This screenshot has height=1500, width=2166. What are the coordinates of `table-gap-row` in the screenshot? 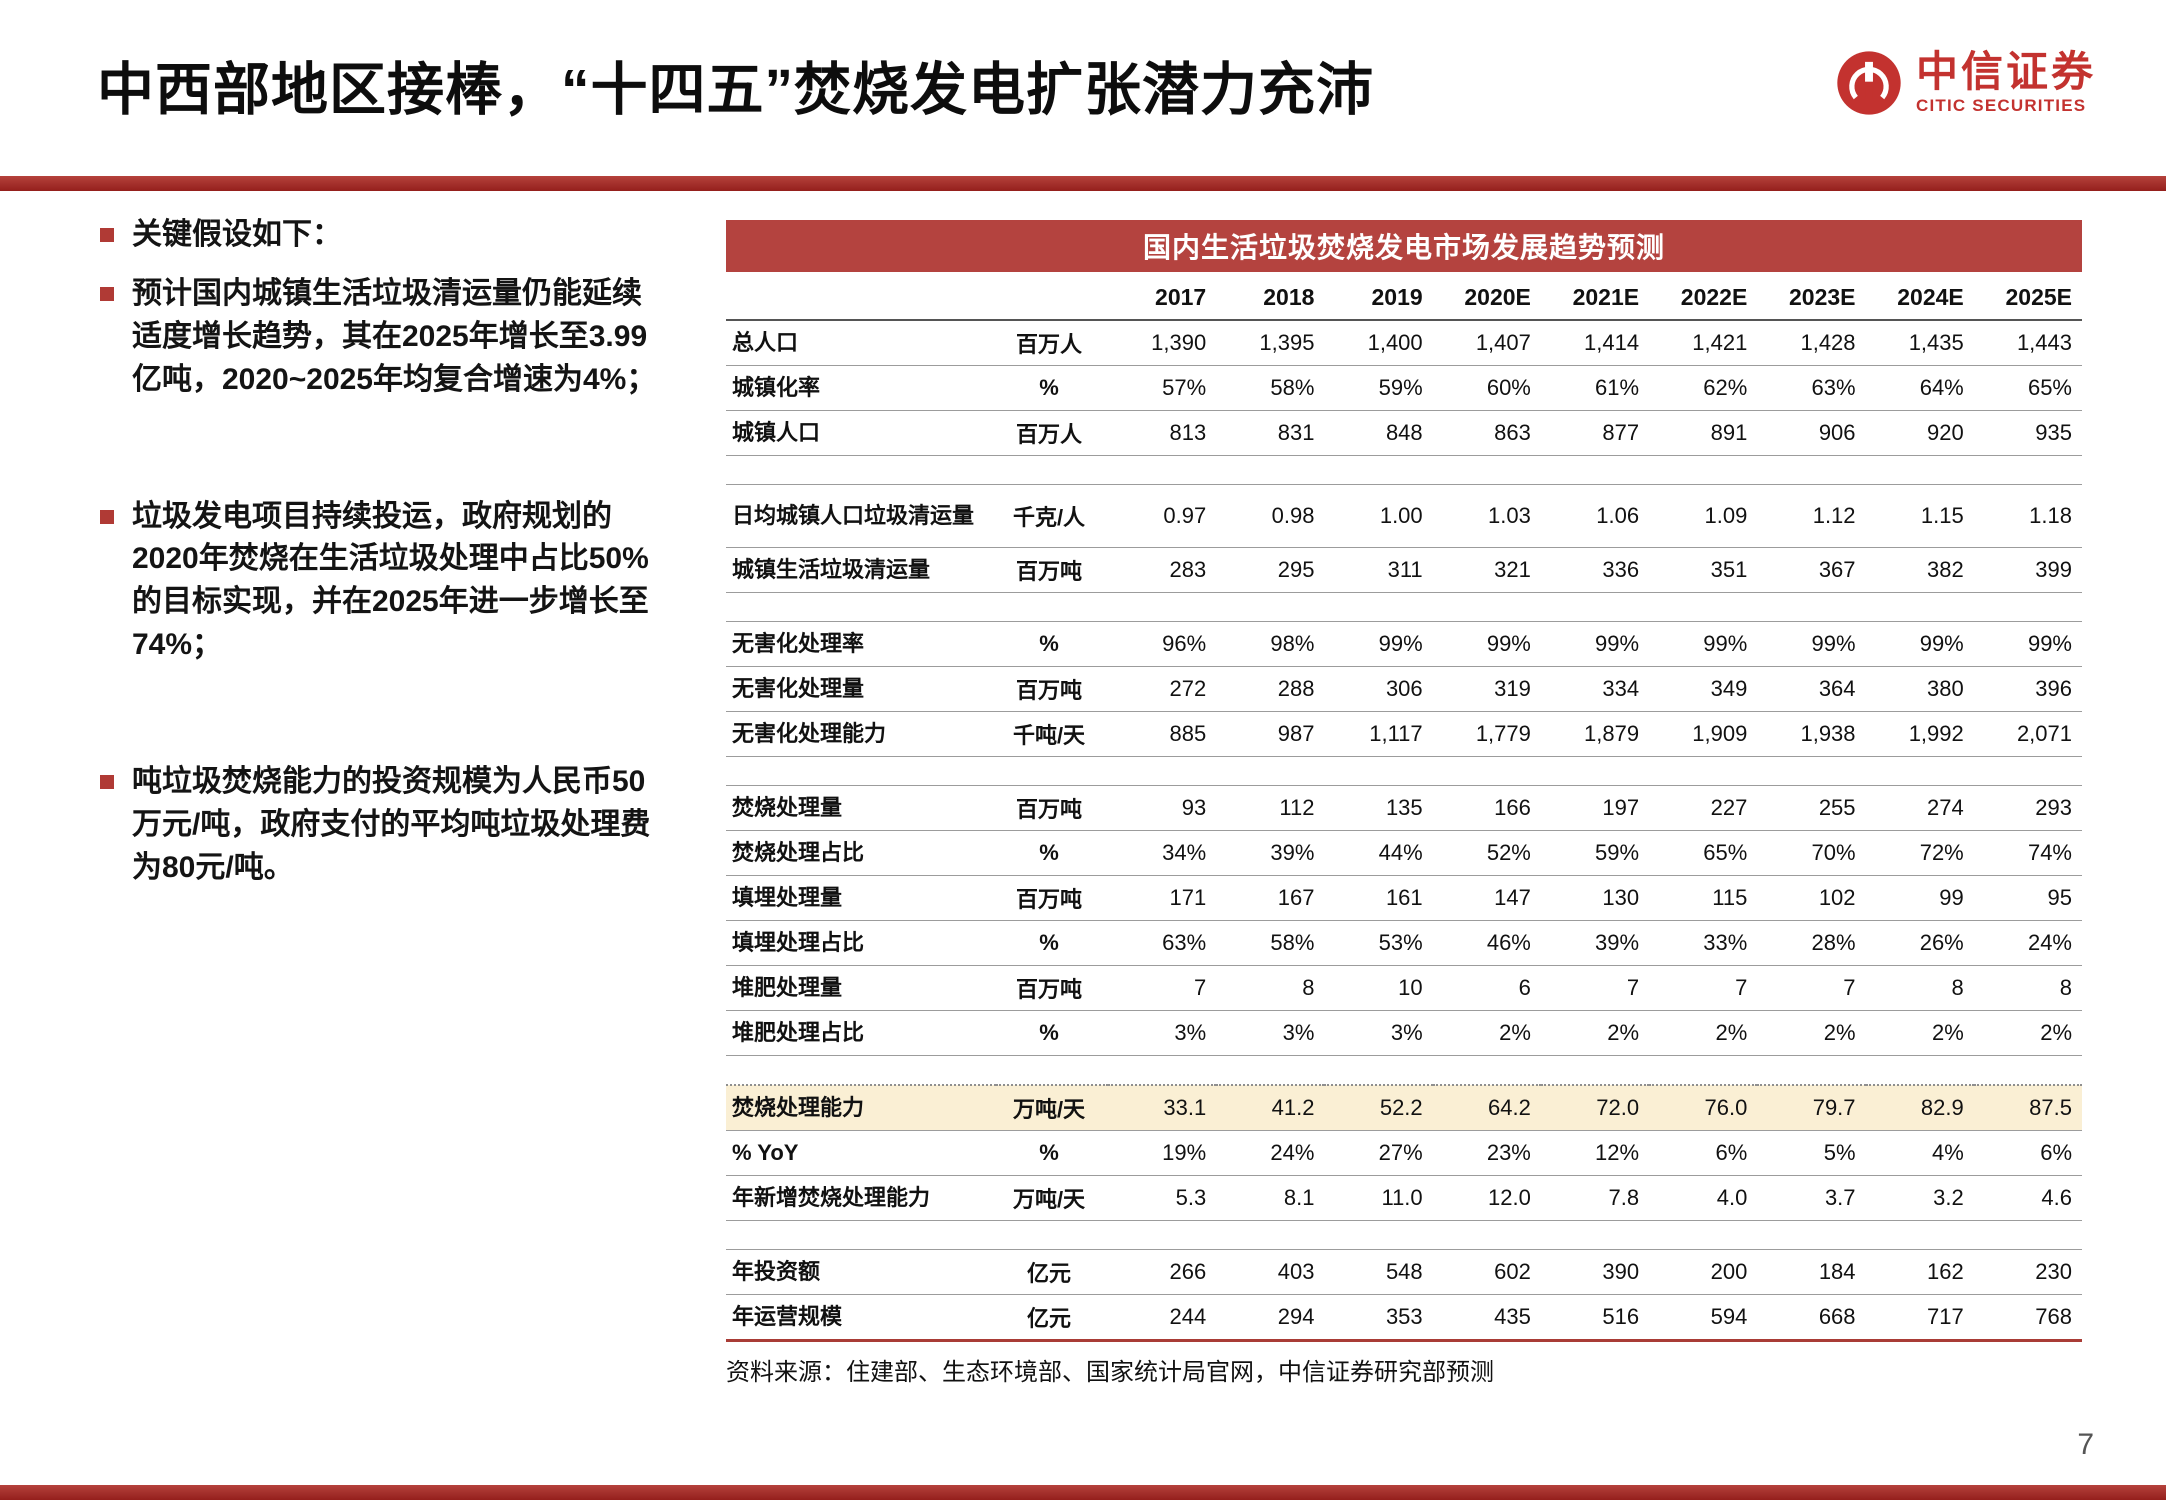 It's located at (1404, 470).